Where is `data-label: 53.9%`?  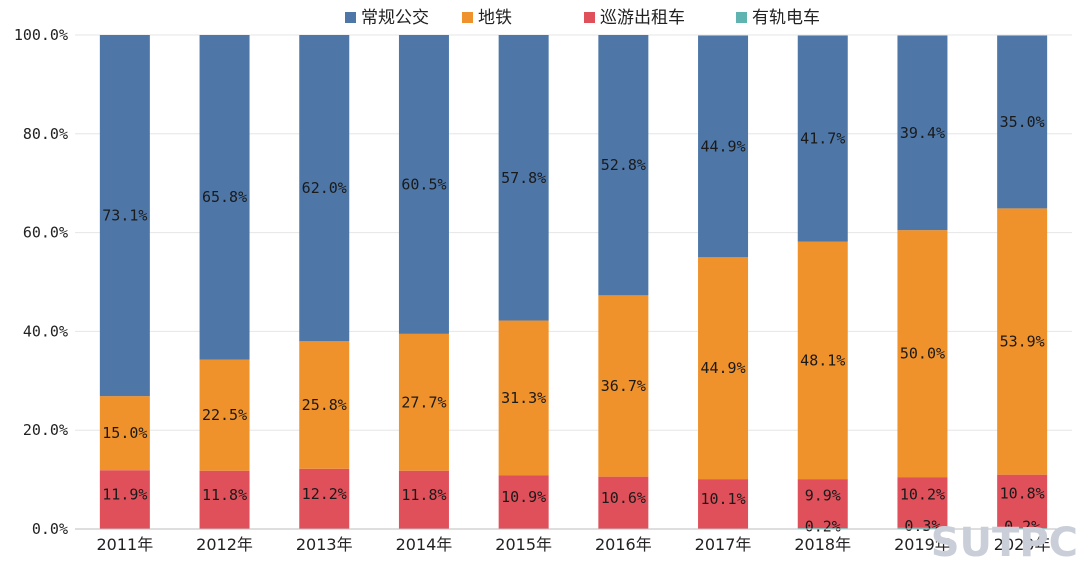
data-label: 53.9% is located at coordinates (1022, 342).